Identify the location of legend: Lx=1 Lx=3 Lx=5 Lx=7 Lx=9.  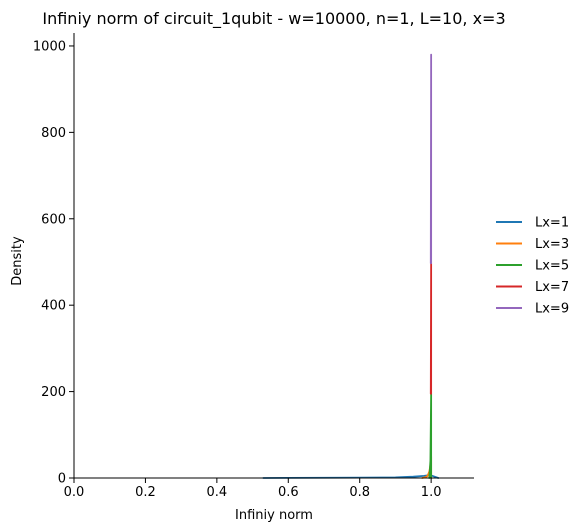
(532, 266).